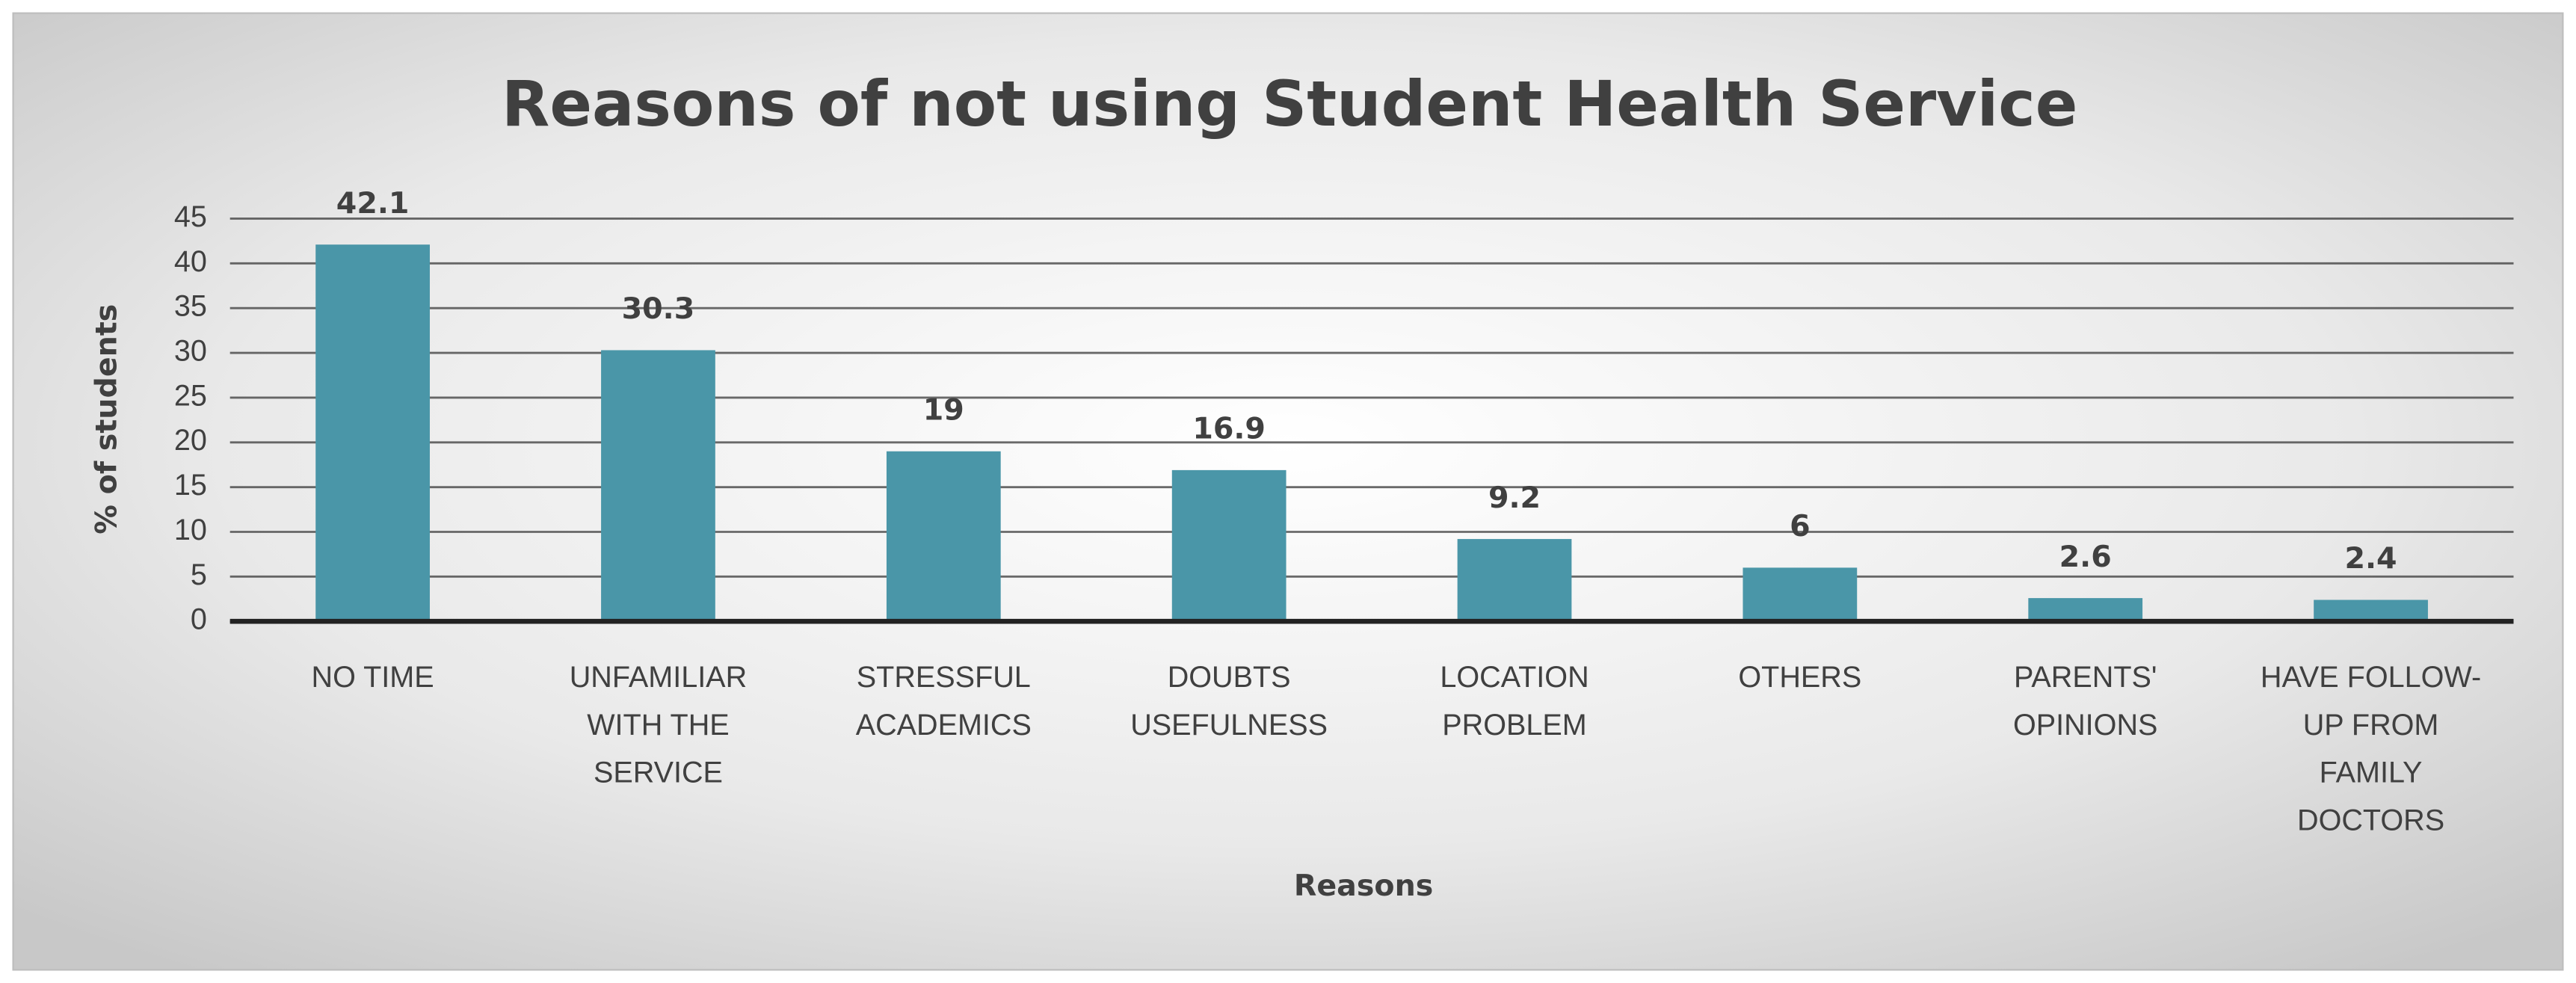  What do you see at coordinates (199, 619) in the screenshot?
I see `y-tick-label: 0` at bounding box center [199, 619].